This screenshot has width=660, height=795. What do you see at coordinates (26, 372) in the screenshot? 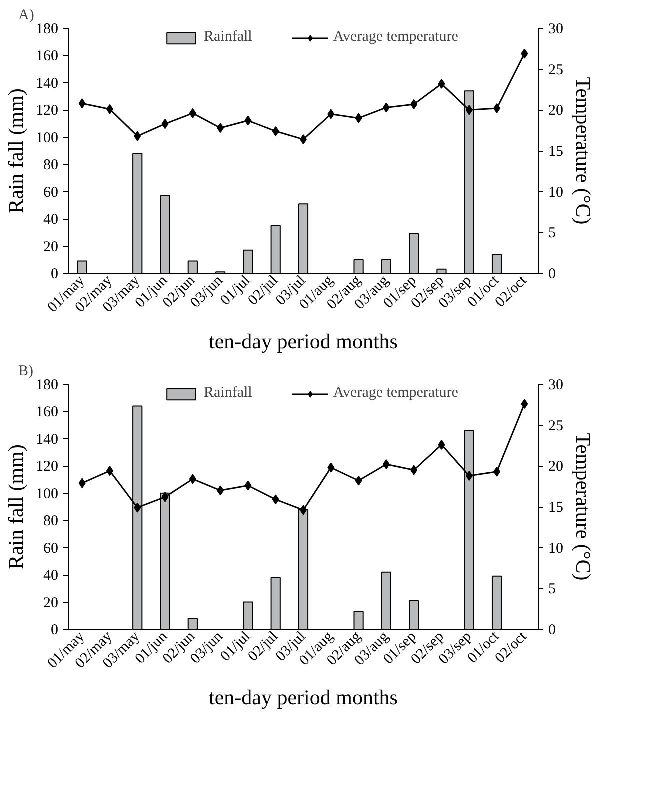
I see `text: B)` at bounding box center [26, 372].